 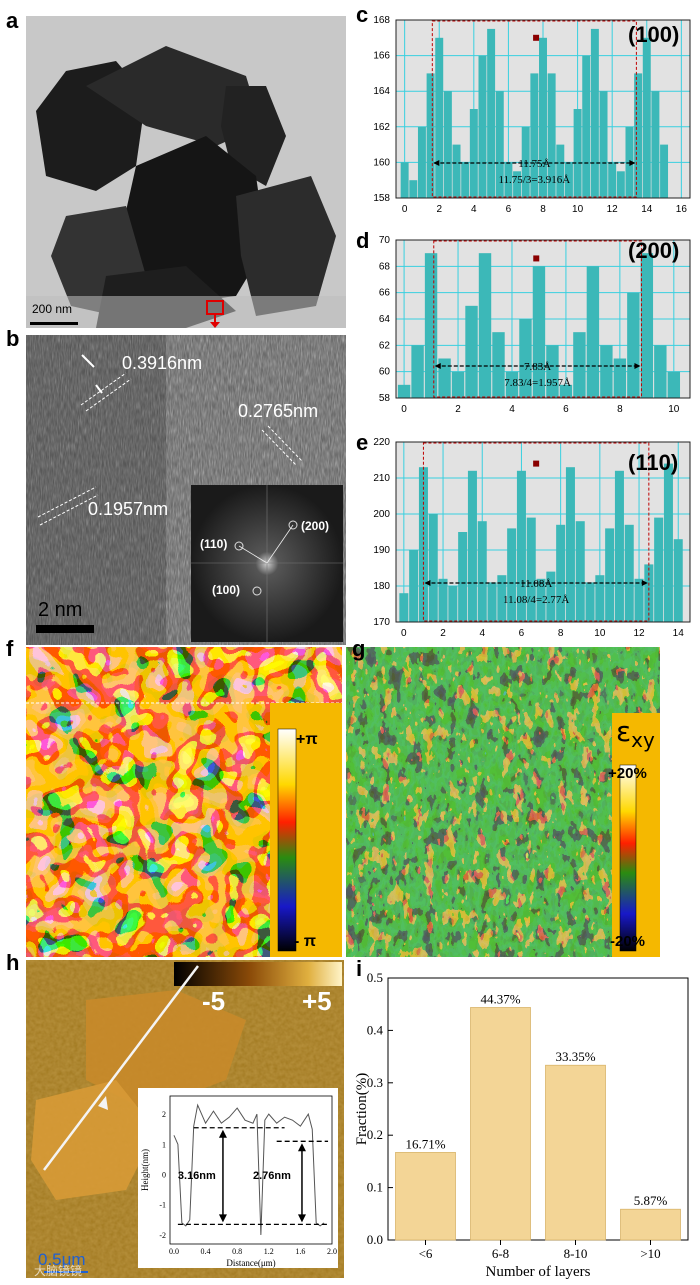 What do you see at coordinates (375, 1029) in the screenshot?
I see `y-tick-label: 0.4` at bounding box center [375, 1029].